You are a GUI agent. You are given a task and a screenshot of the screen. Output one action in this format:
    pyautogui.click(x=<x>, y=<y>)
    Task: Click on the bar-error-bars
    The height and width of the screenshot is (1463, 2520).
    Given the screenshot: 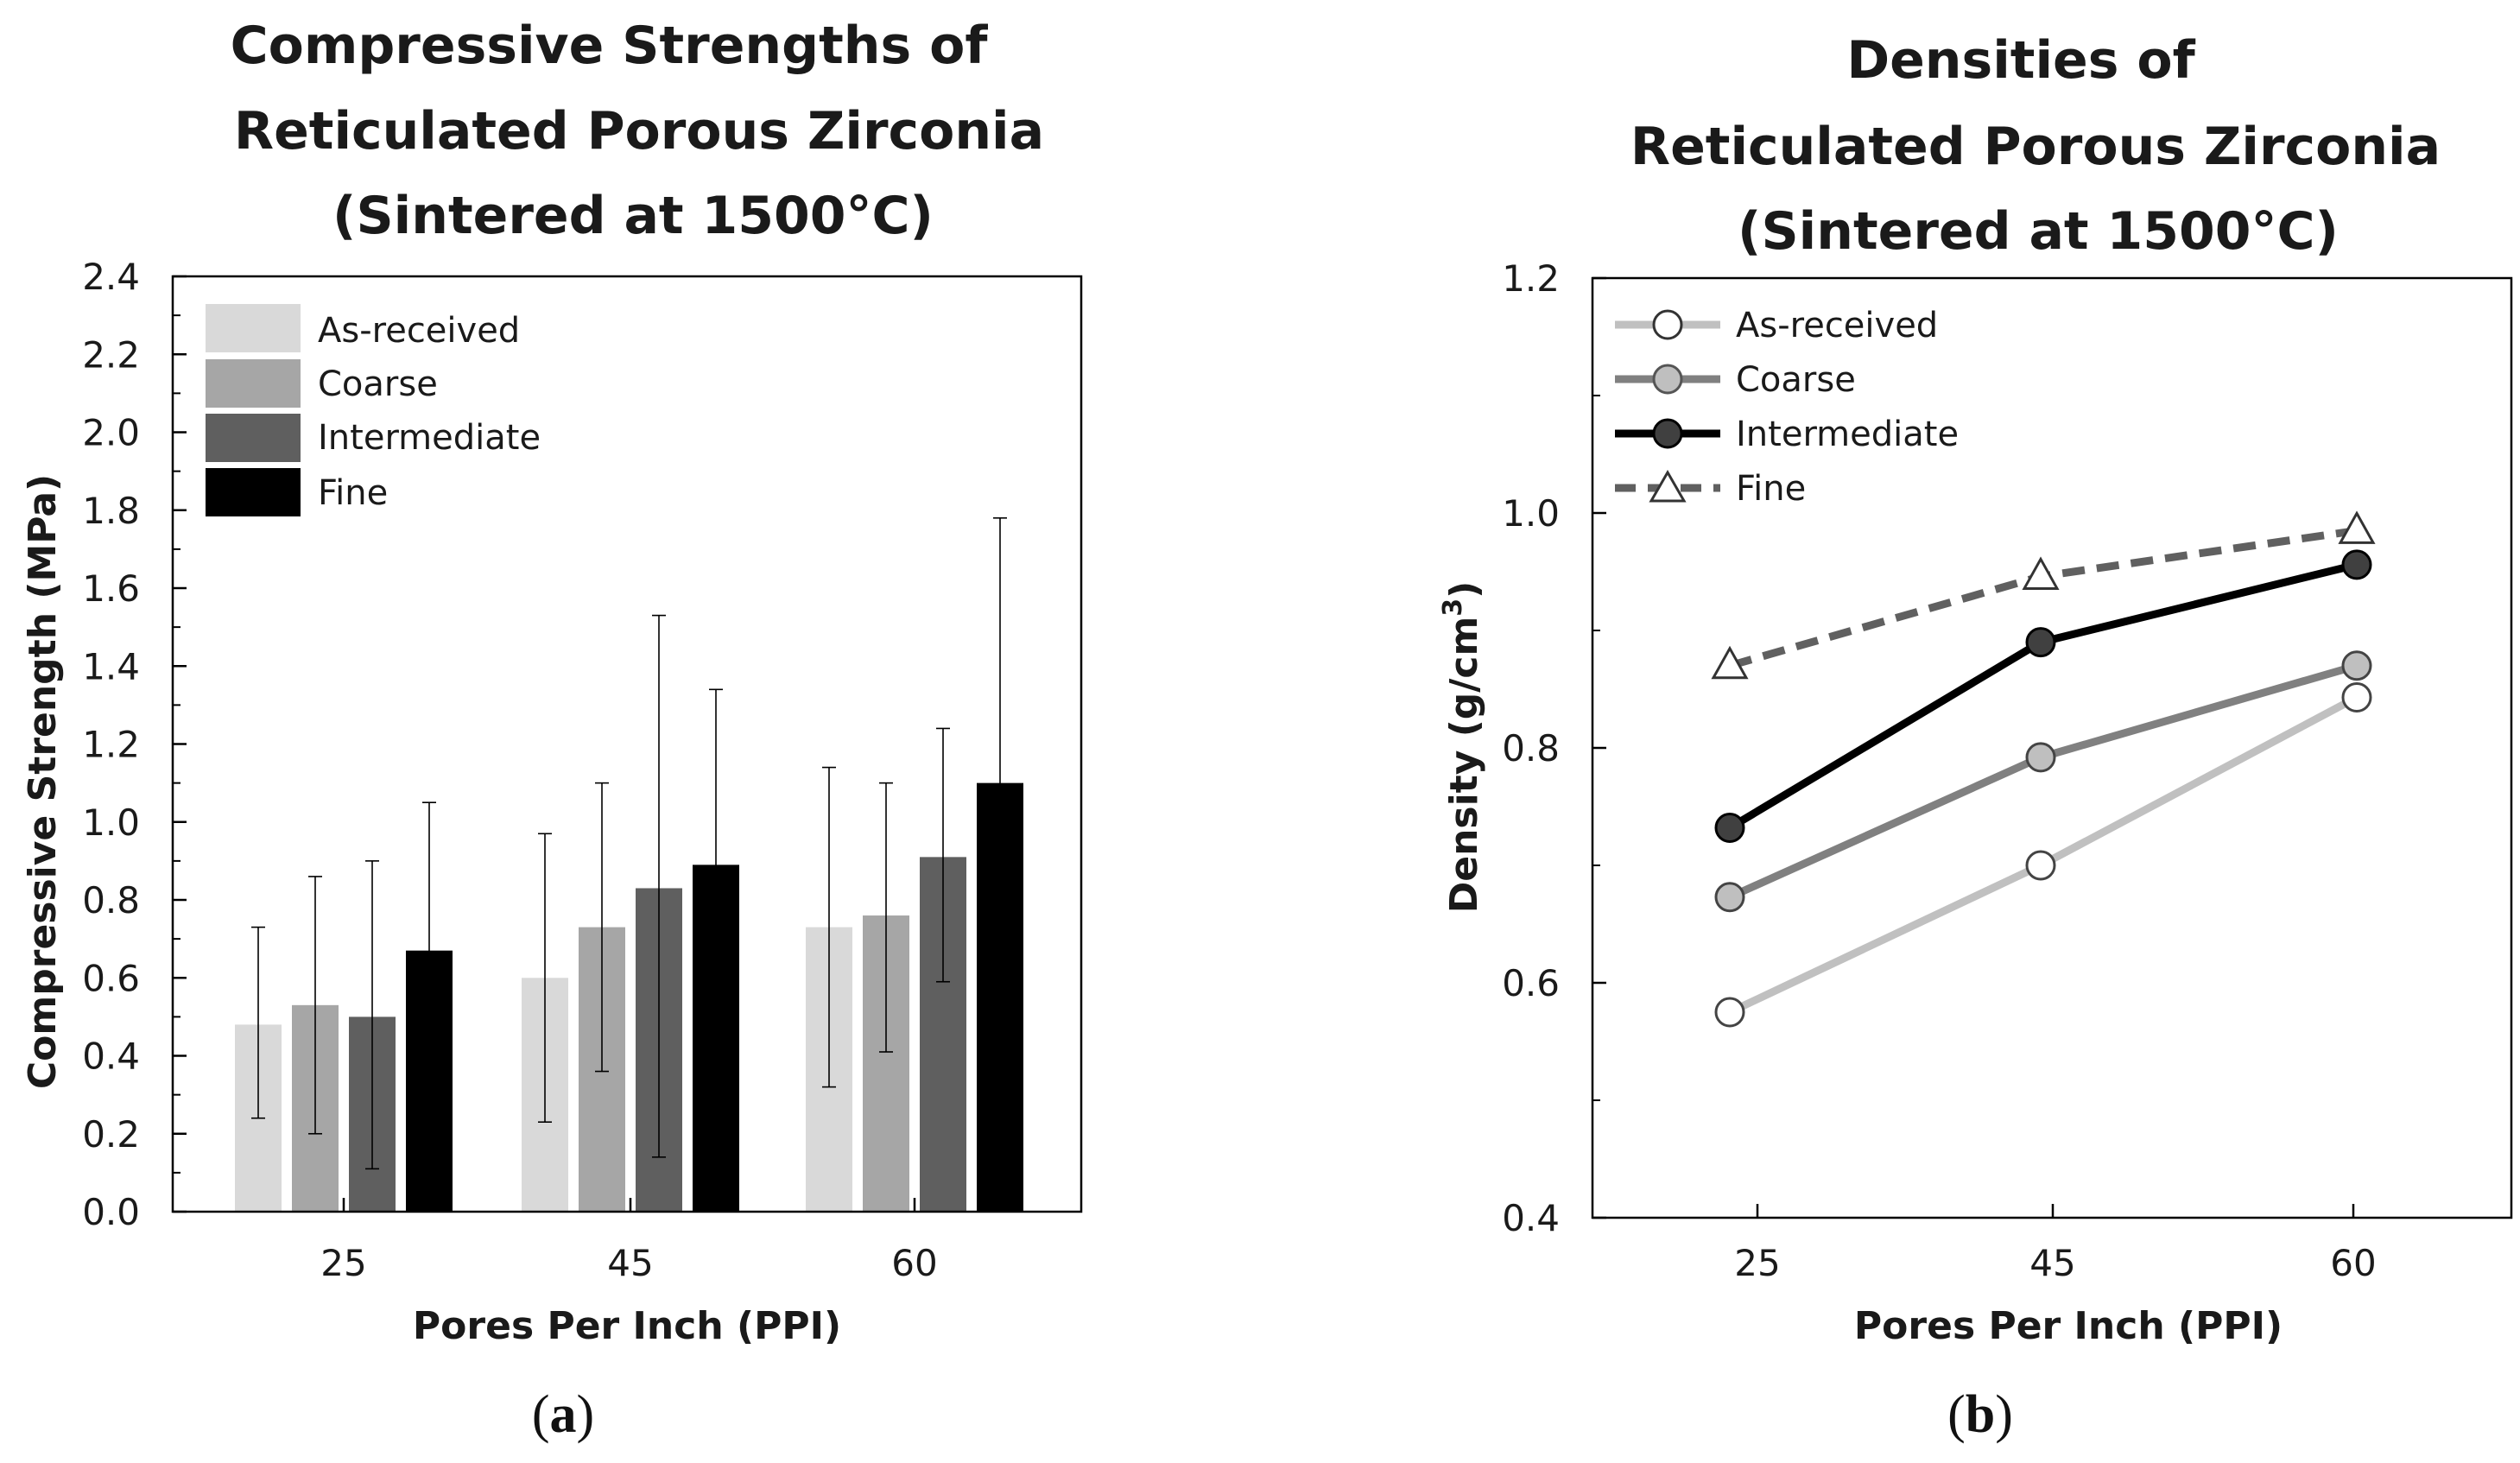 What is the action you would take?
    pyautogui.click(x=629, y=843)
    